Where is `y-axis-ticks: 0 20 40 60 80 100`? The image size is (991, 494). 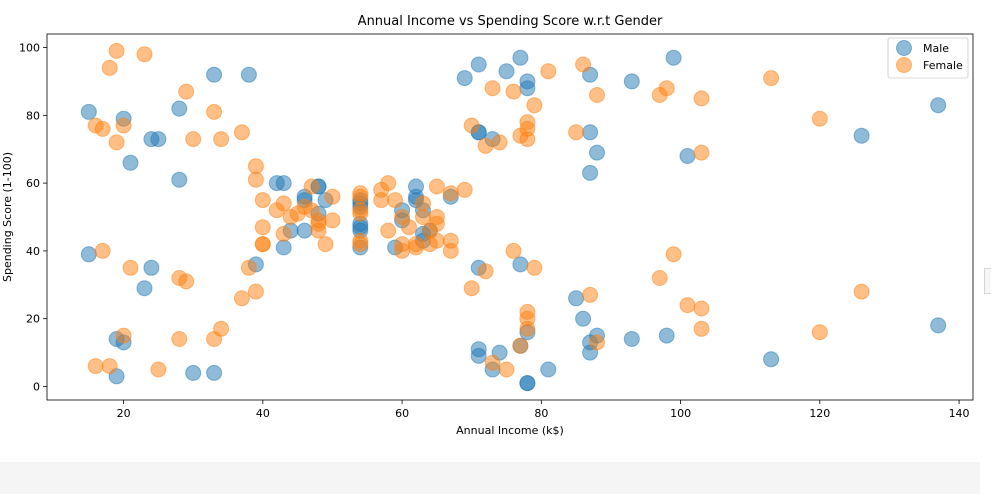 y-axis-ticks: 0 20 40 60 80 100 is located at coordinates (33, 217).